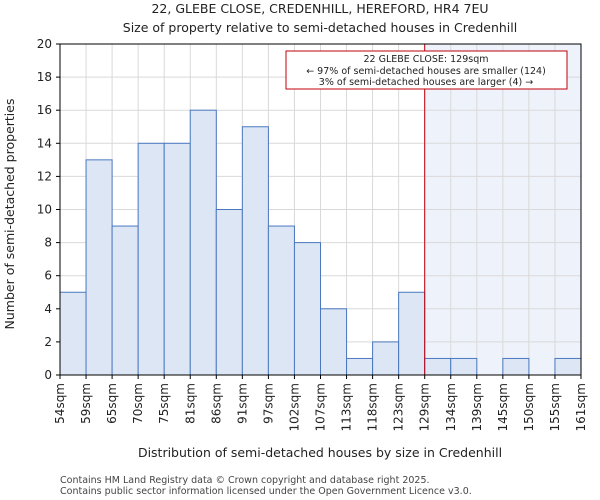 The width and height of the screenshot is (600, 500). What do you see at coordinates (86, 403) in the screenshot?
I see `x-tick-label-59sqm: 59sqm` at bounding box center [86, 403].